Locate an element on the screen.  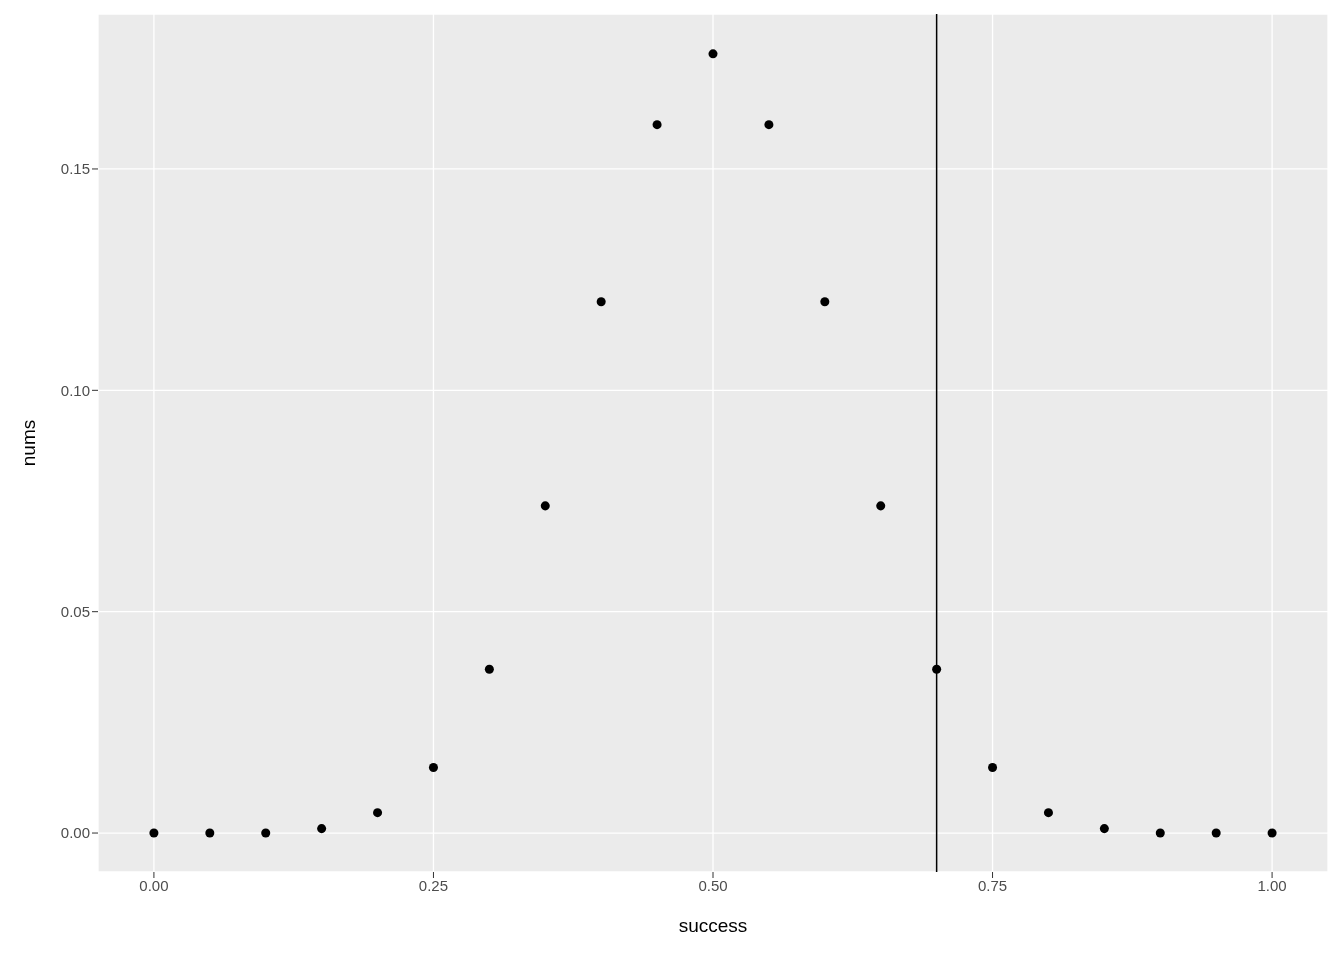
y-tick-label: 0.05 is located at coordinates (75, 611).